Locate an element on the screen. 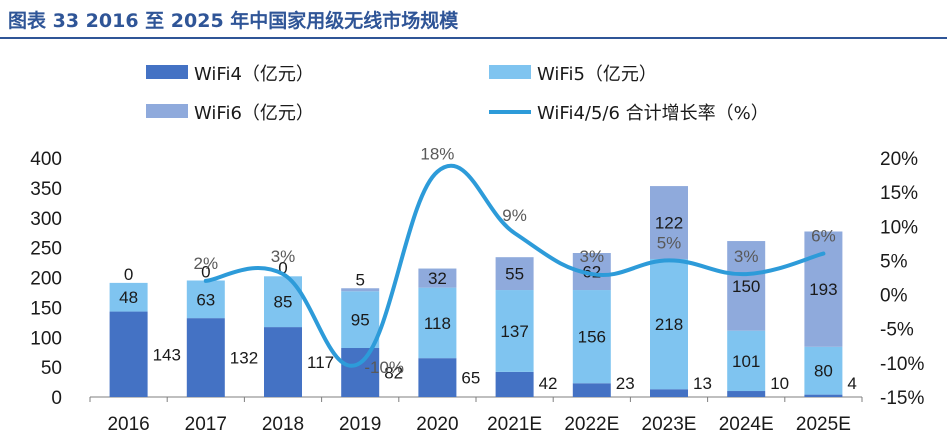 Image resolution: width=947 pixels, height=438 pixels. y-right-tick-label: 20% is located at coordinates (899, 159).